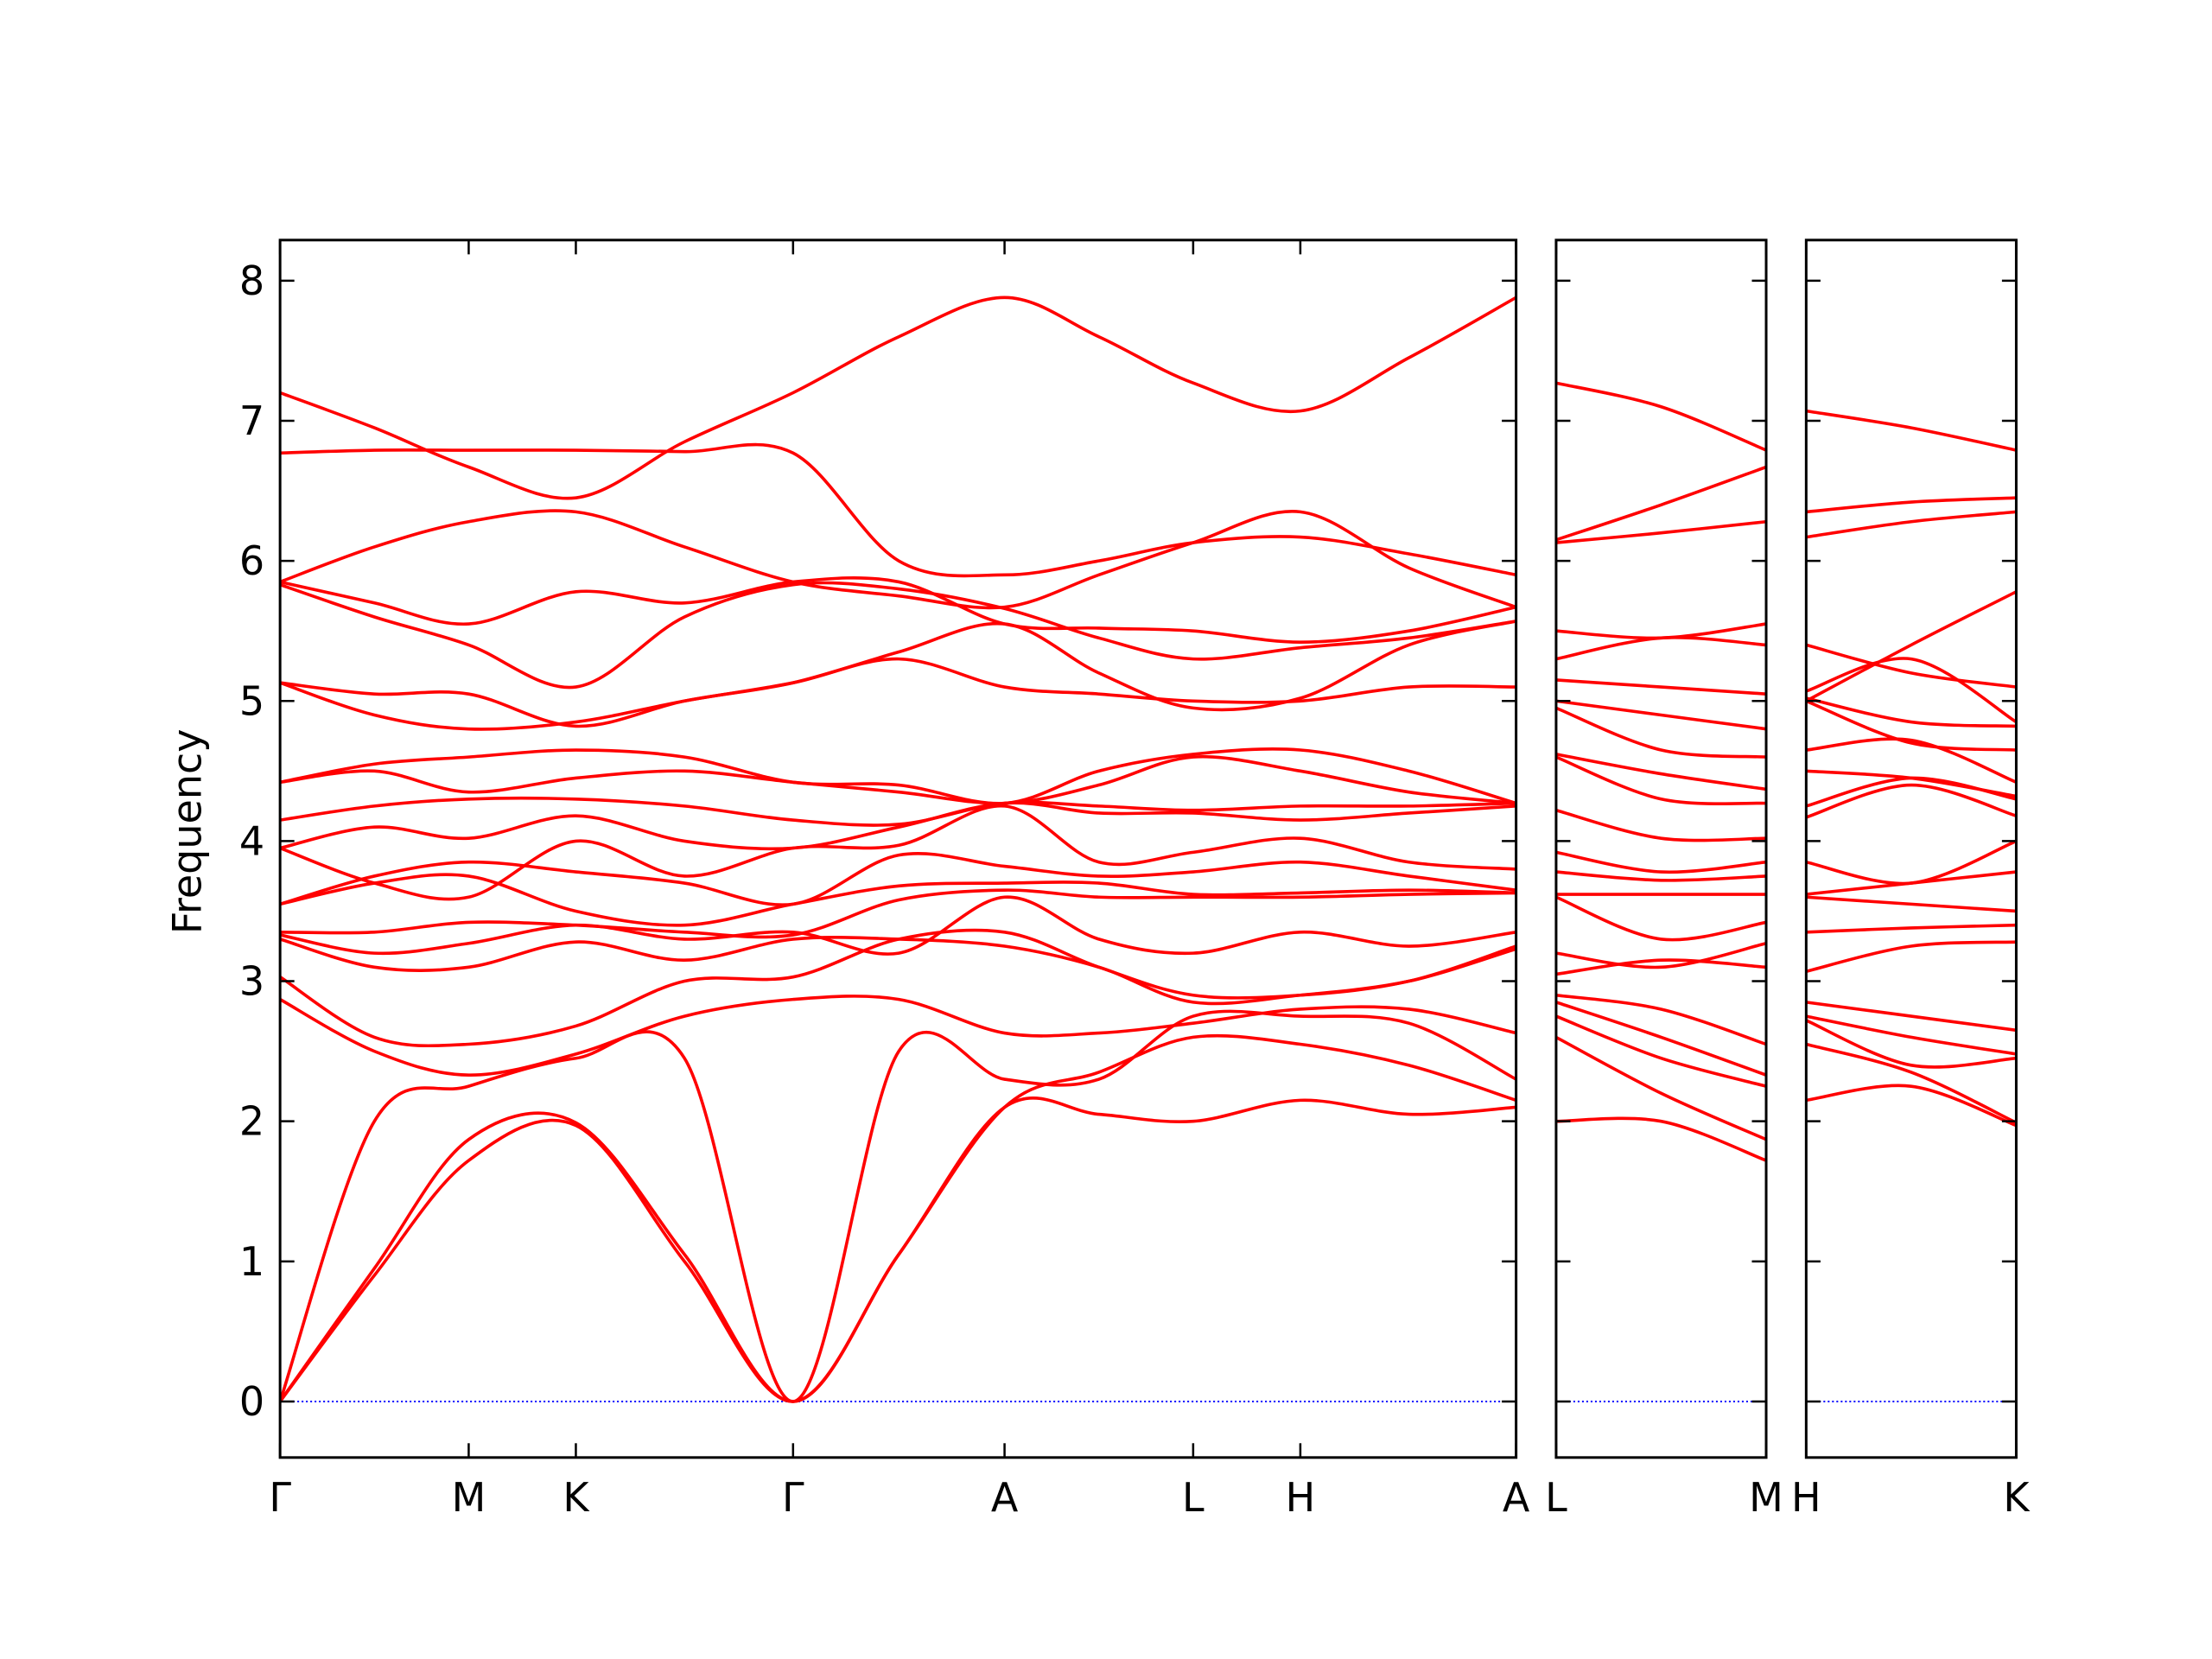 The image size is (2212, 1659). I want to click on y-tick-label: 5, so click(251, 700).